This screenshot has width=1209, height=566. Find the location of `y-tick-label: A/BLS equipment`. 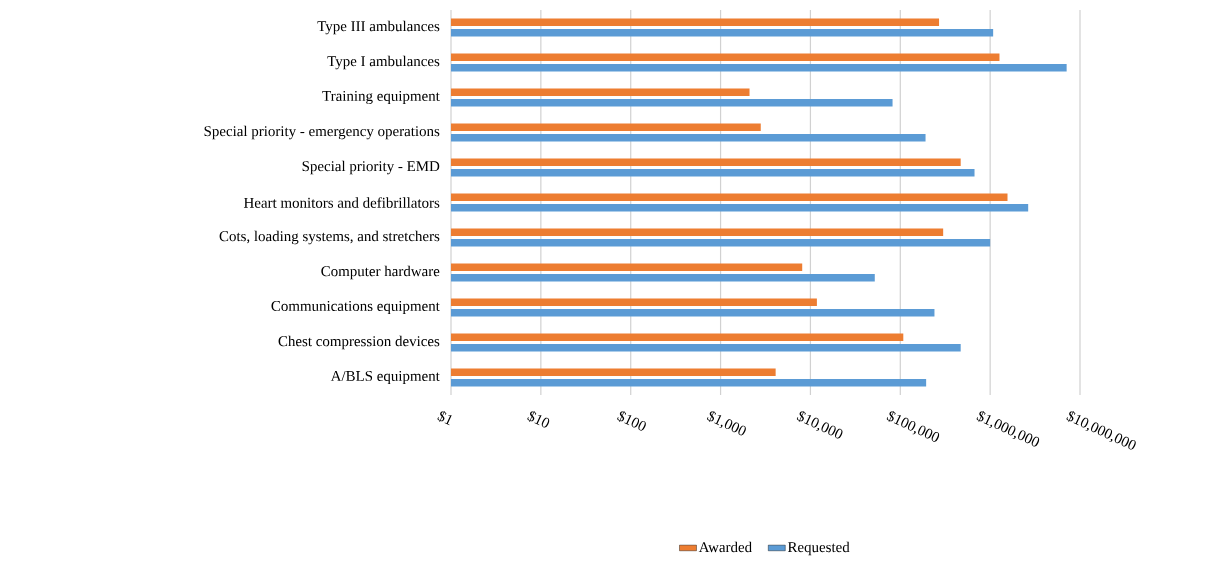

y-tick-label: A/BLS equipment is located at coordinates (385, 377).